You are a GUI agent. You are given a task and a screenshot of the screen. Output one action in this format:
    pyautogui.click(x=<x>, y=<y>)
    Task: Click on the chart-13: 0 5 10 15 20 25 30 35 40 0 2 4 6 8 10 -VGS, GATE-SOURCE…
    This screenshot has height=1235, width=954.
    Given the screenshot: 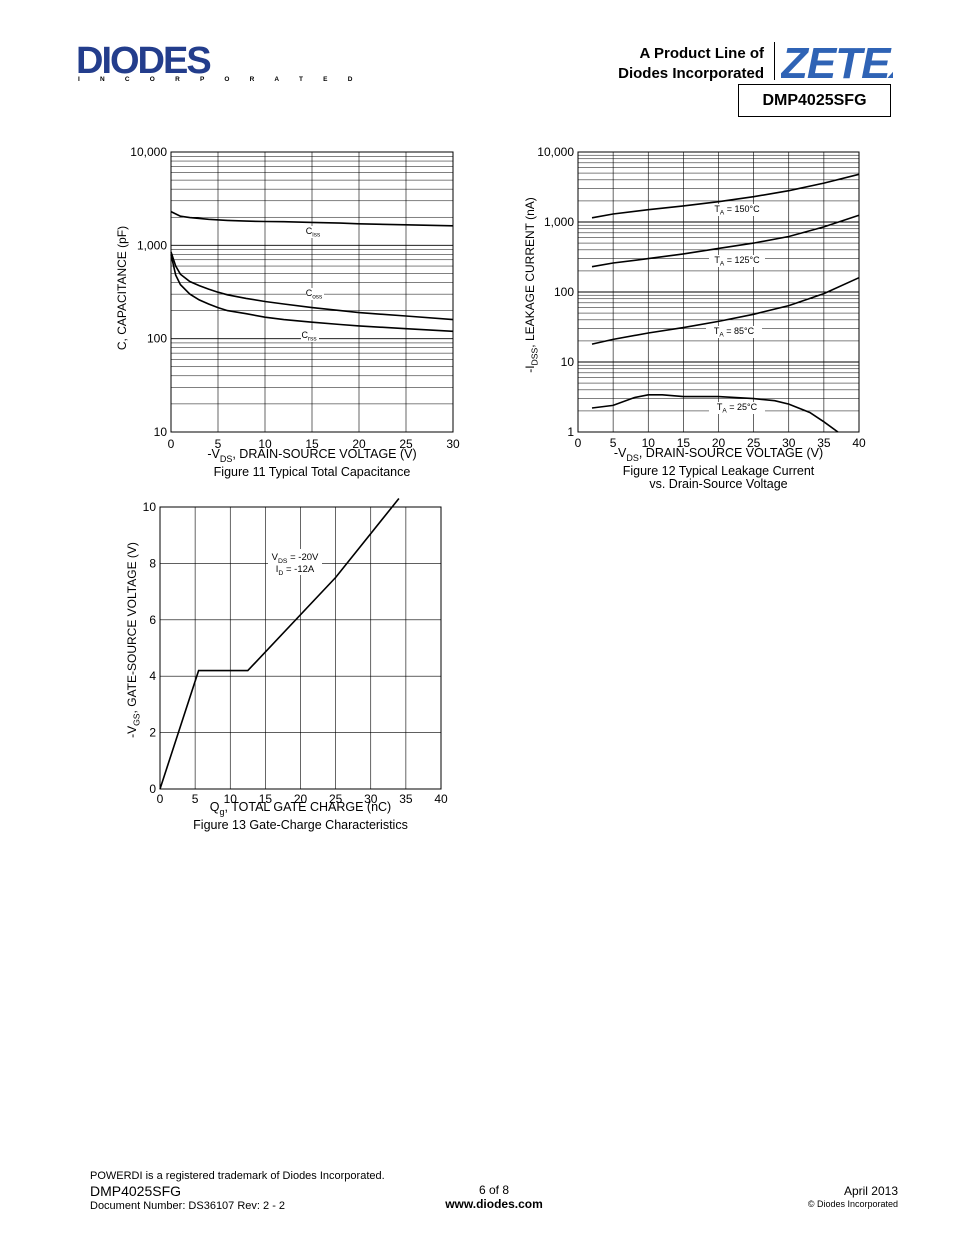 What is the action you would take?
    pyautogui.click(x=286, y=664)
    